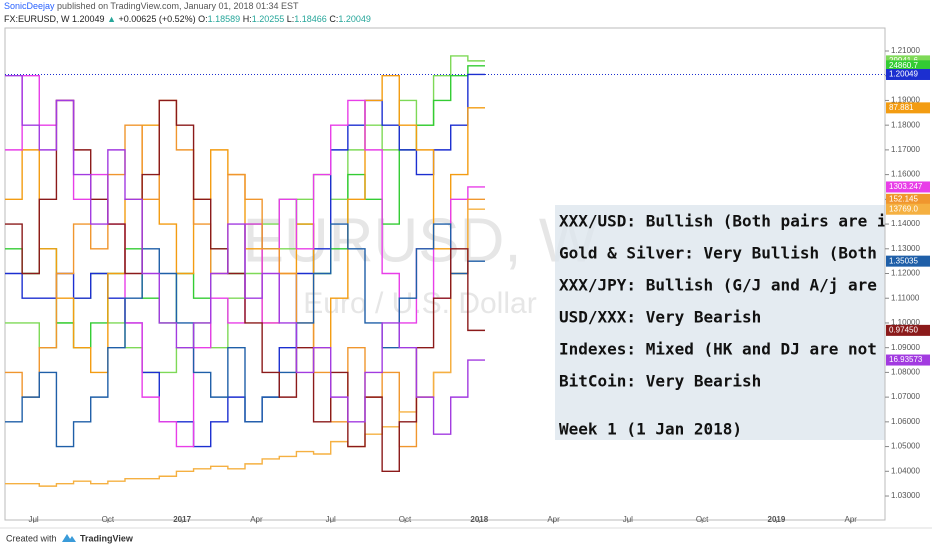 This screenshot has height=550, width=932. Describe the element at coordinates (333, 19) in the screenshot. I see `ohlc-label: C:` at that location.